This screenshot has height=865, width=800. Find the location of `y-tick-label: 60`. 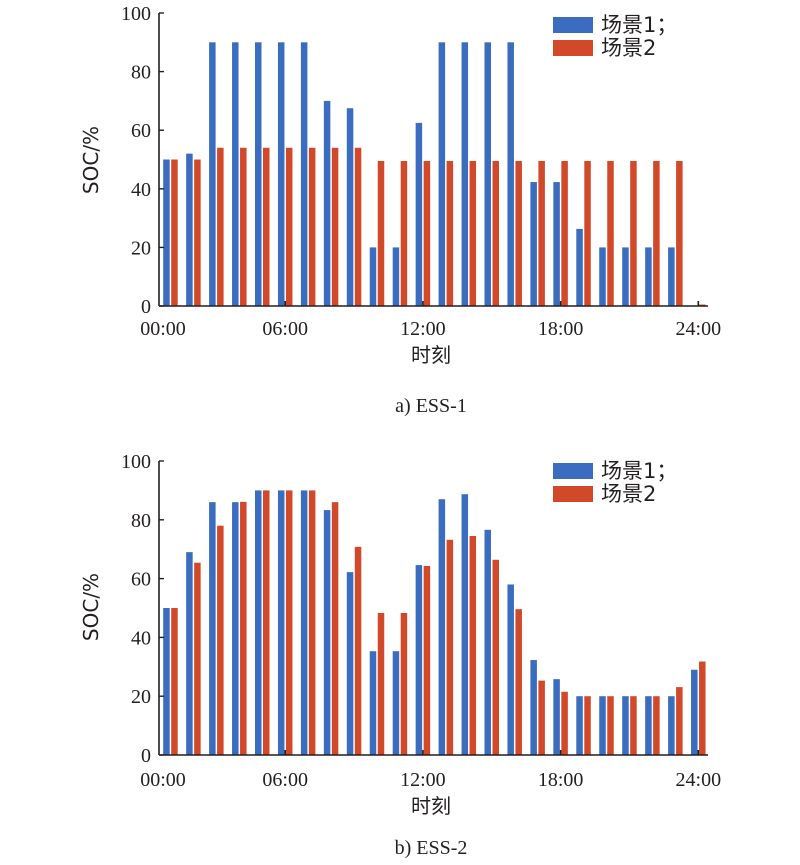

y-tick-label: 60 is located at coordinates (141, 131).